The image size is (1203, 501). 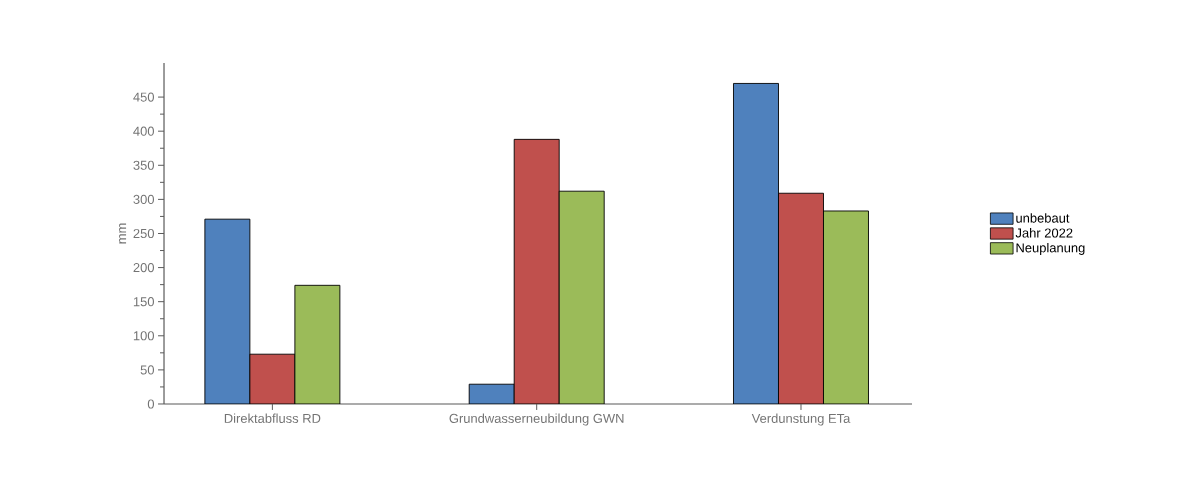 I want to click on y-tick-label: 450, so click(x=144, y=97).